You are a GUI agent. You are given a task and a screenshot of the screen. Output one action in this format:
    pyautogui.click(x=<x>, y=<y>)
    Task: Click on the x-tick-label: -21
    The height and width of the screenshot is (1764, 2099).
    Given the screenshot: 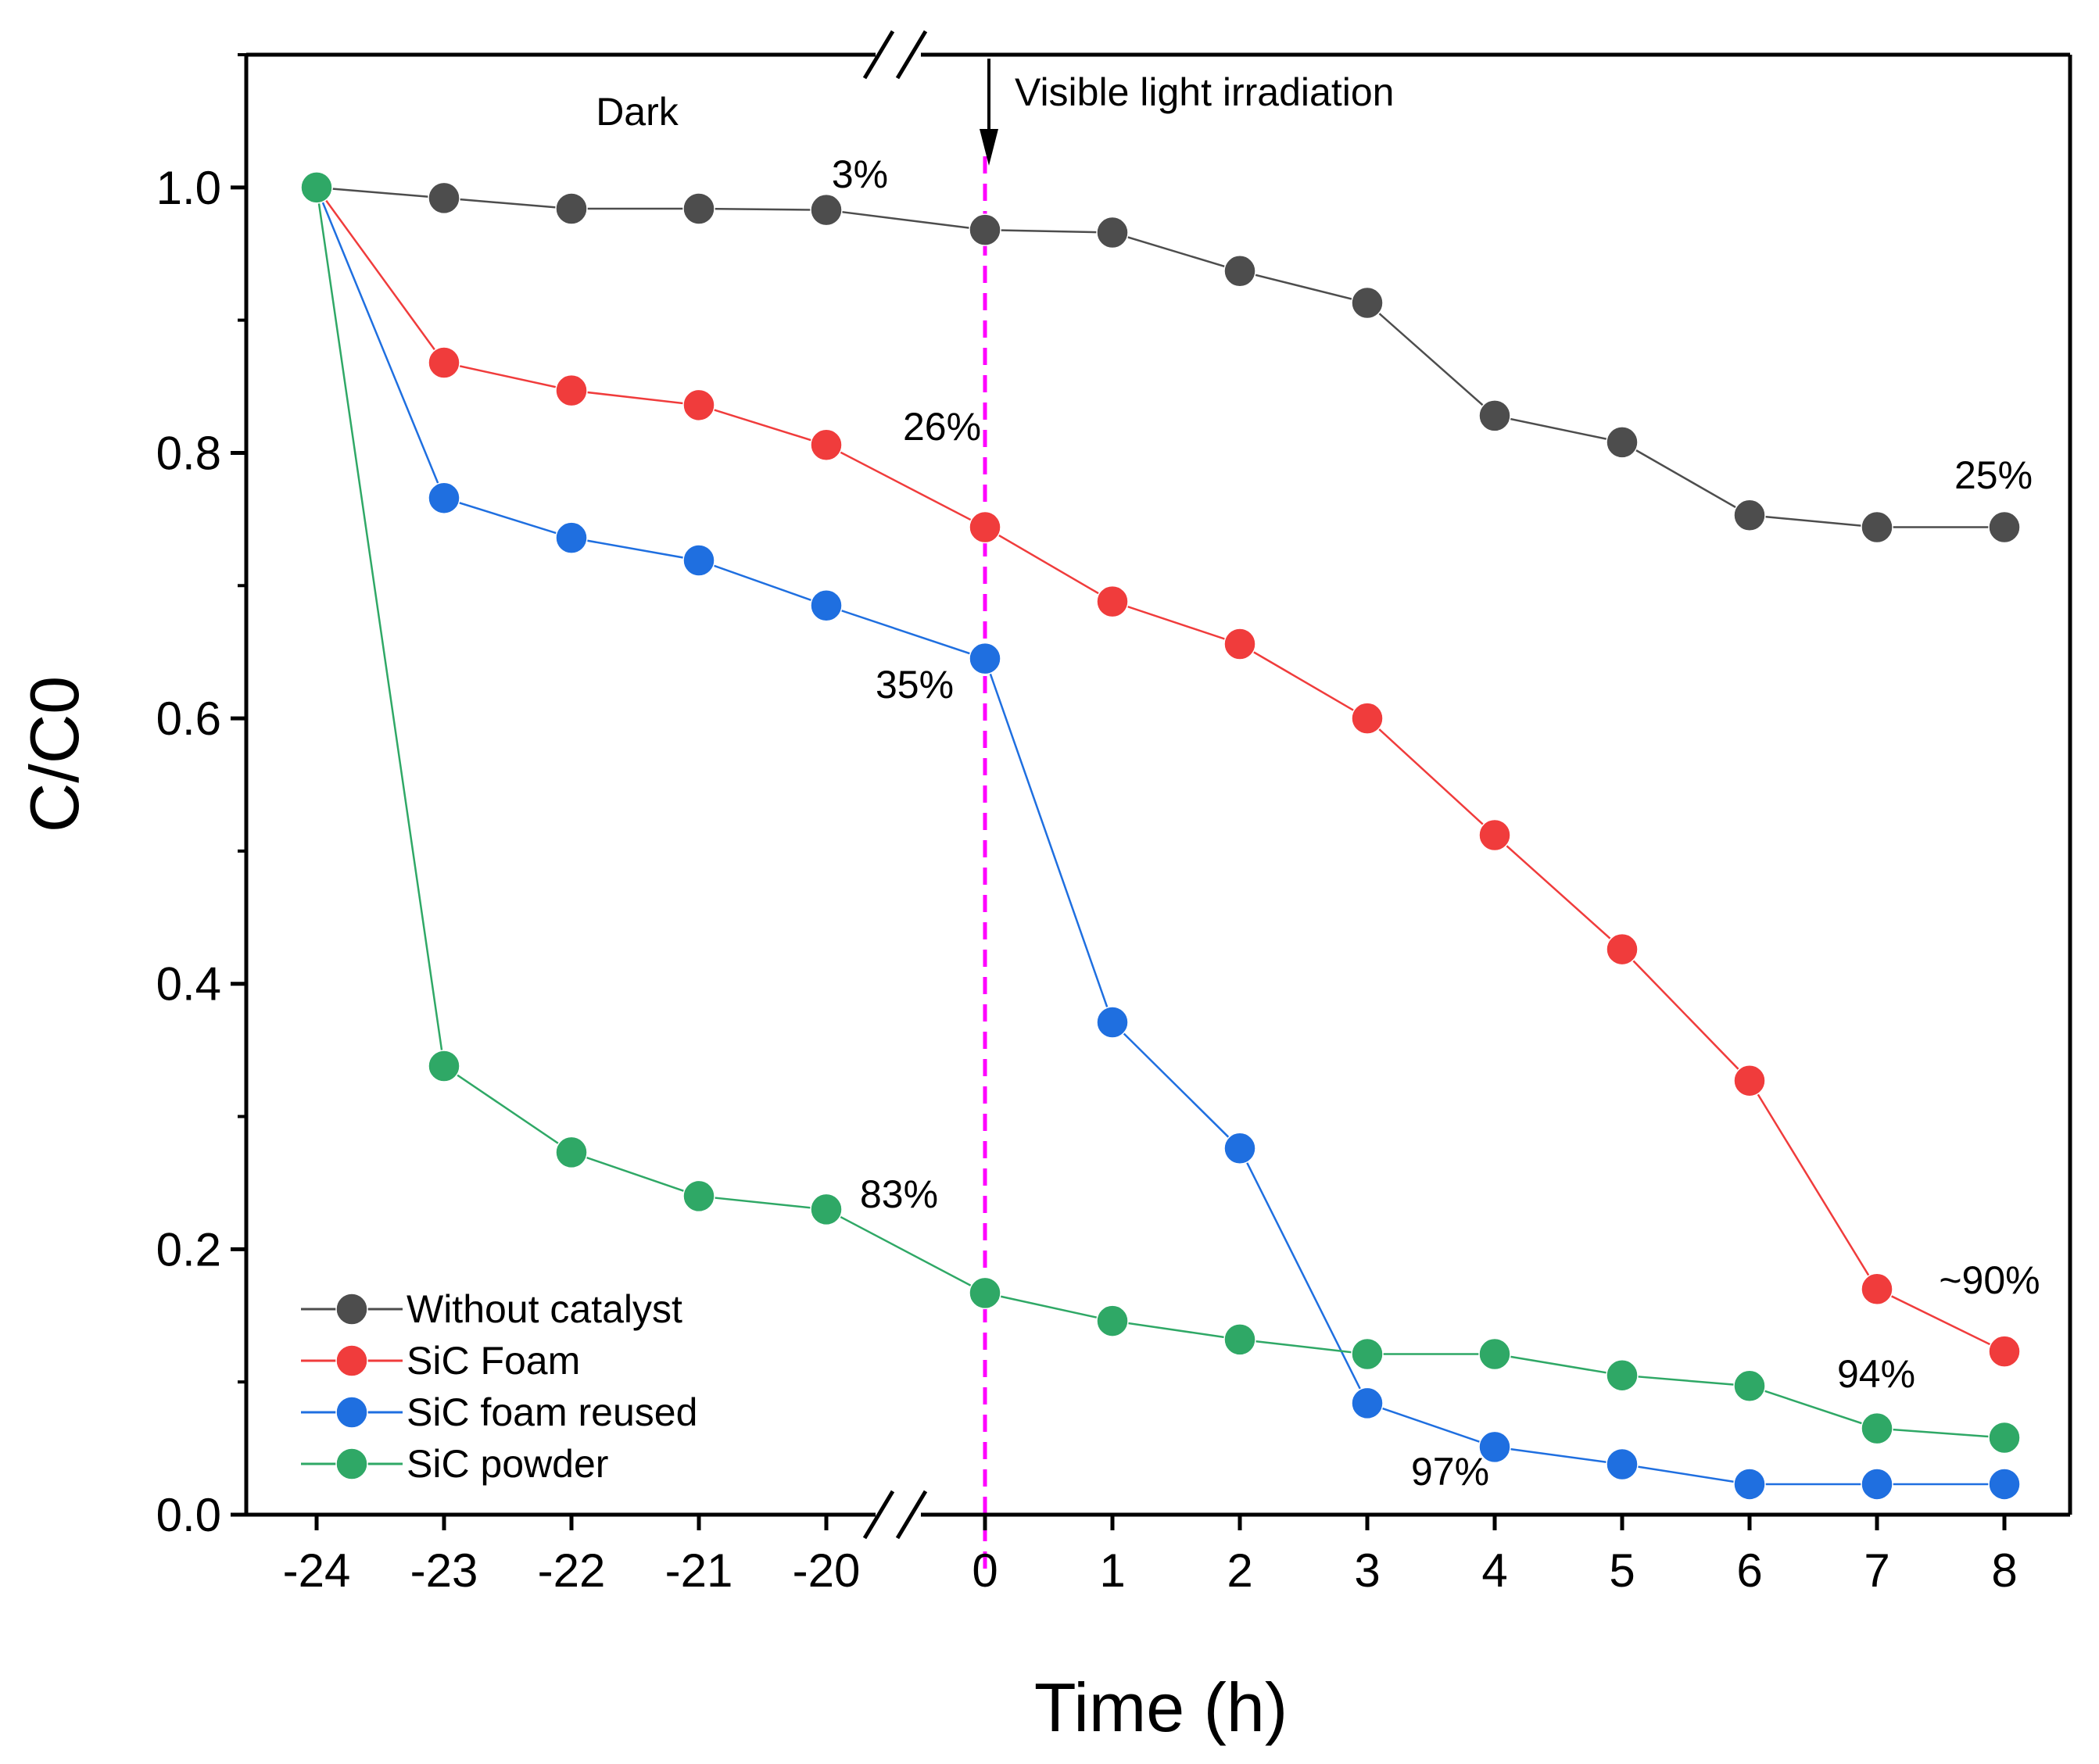 What is the action you would take?
    pyautogui.click(x=699, y=1570)
    